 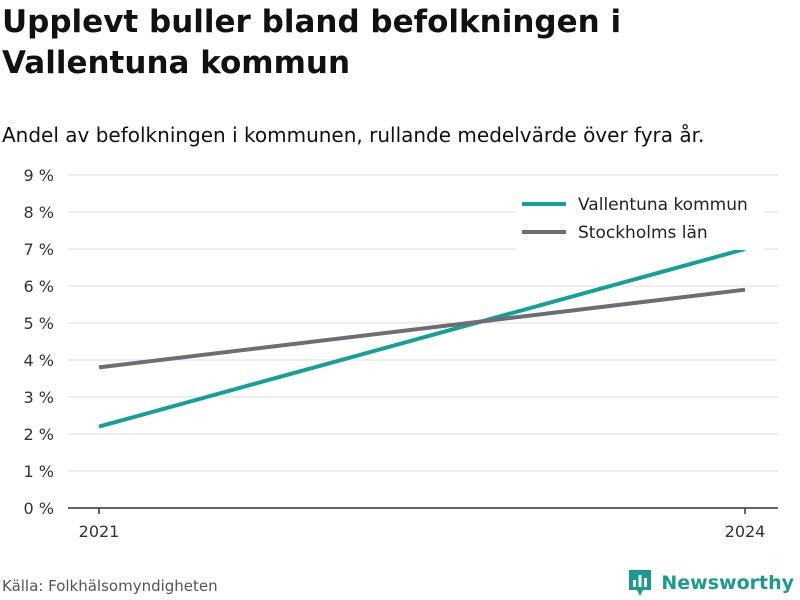 What do you see at coordinates (727, 583) in the screenshot?
I see `brand-name: Newsworthy` at bounding box center [727, 583].